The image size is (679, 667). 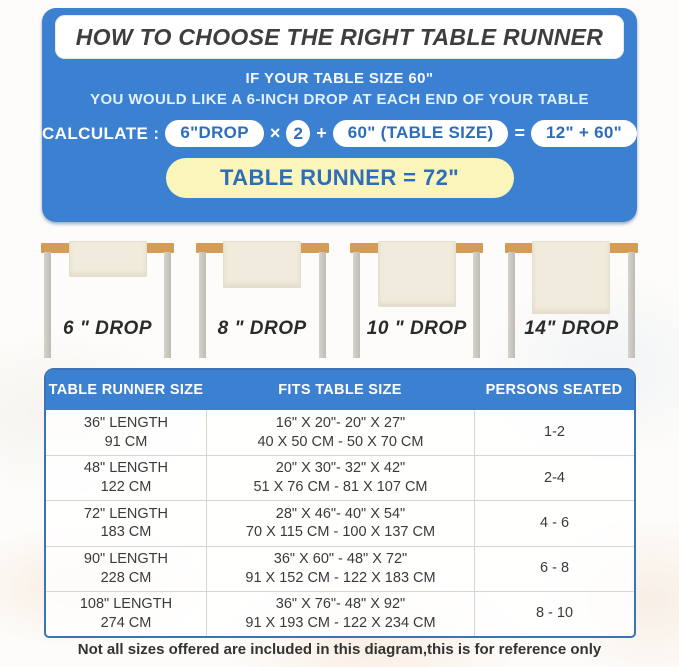 What do you see at coordinates (554, 613) in the screenshot?
I see `persons-cell: 8 - 10` at bounding box center [554, 613].